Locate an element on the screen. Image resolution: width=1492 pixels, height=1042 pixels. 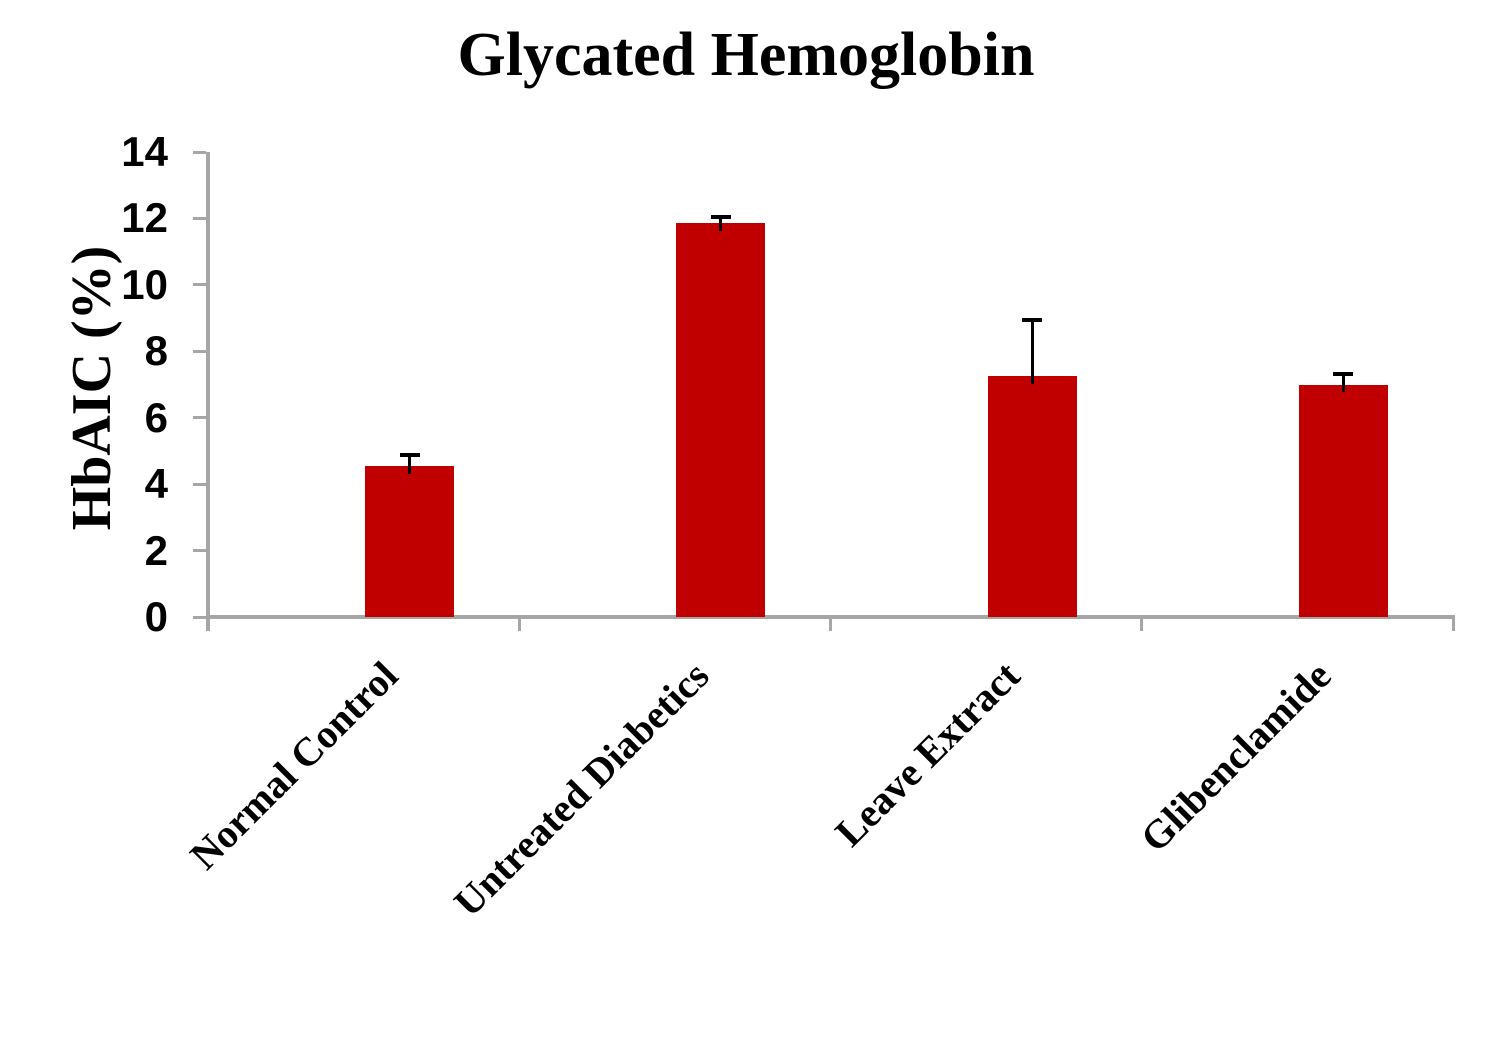
x-axis-line is located at coordinates (830, 617).